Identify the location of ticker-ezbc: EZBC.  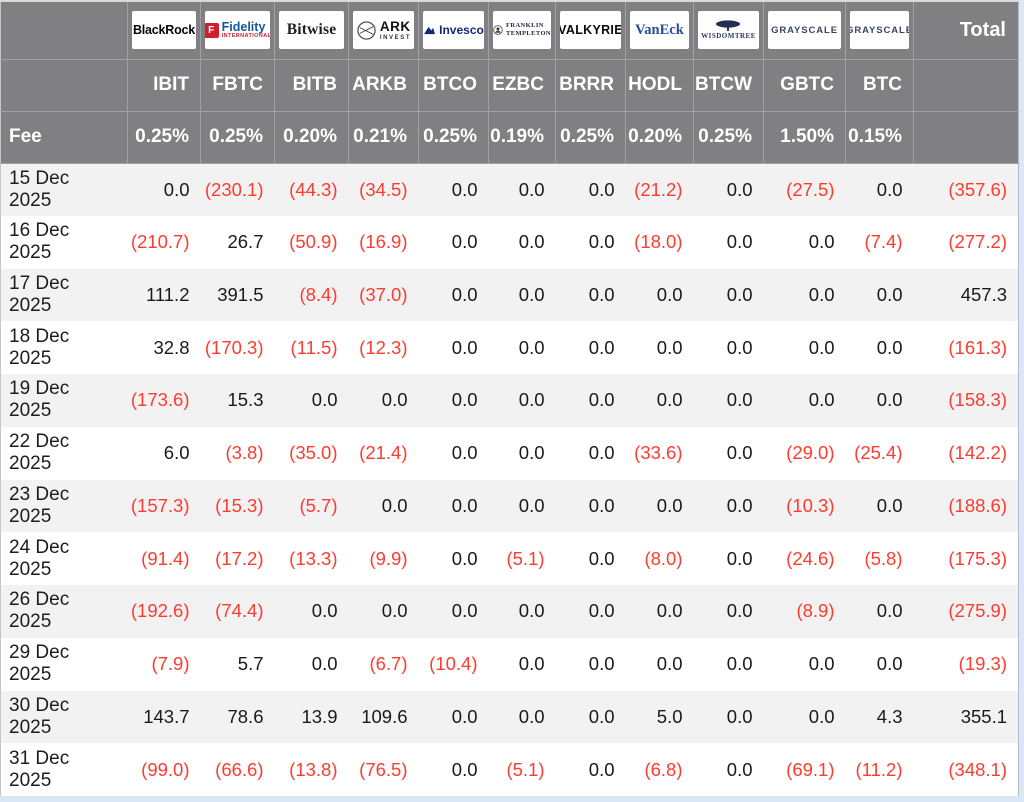
(522, 85).